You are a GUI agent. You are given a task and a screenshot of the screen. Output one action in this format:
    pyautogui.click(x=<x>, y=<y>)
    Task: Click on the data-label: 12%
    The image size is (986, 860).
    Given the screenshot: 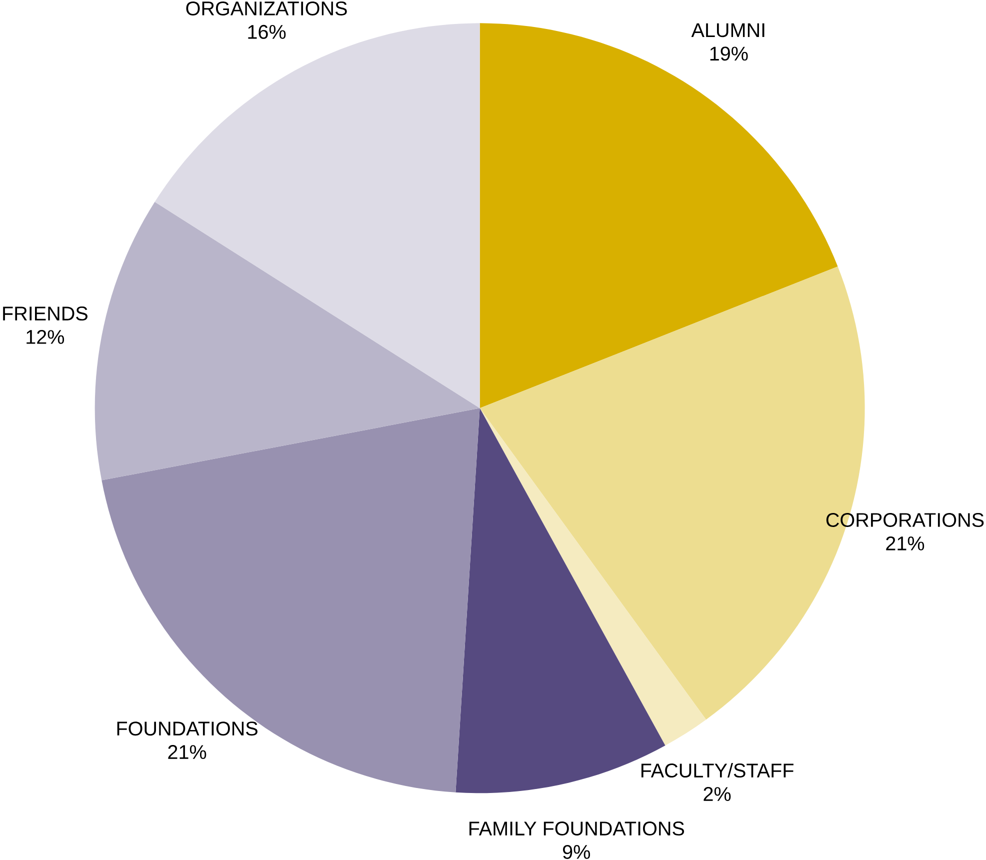 What is the action you would take?
    pyautogui.click(x=45, y=337)
    